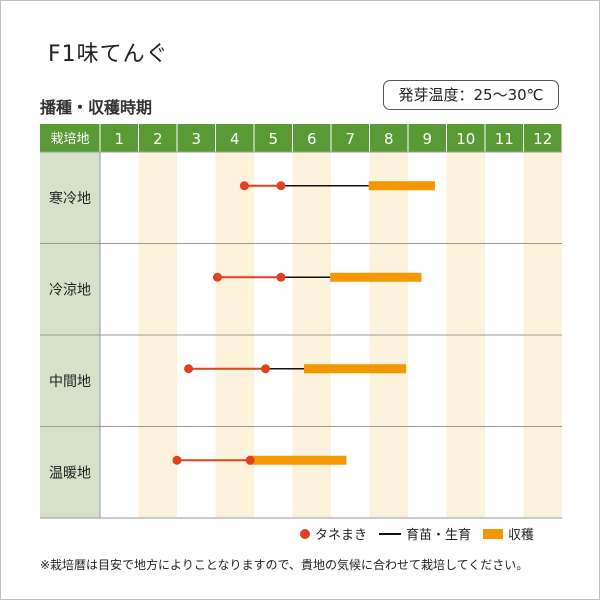 The height and width of the screenshot is (600, 600). Describe the element at coordinates (427, 139) in the screenshot. I see `month-label: 9` at that location.